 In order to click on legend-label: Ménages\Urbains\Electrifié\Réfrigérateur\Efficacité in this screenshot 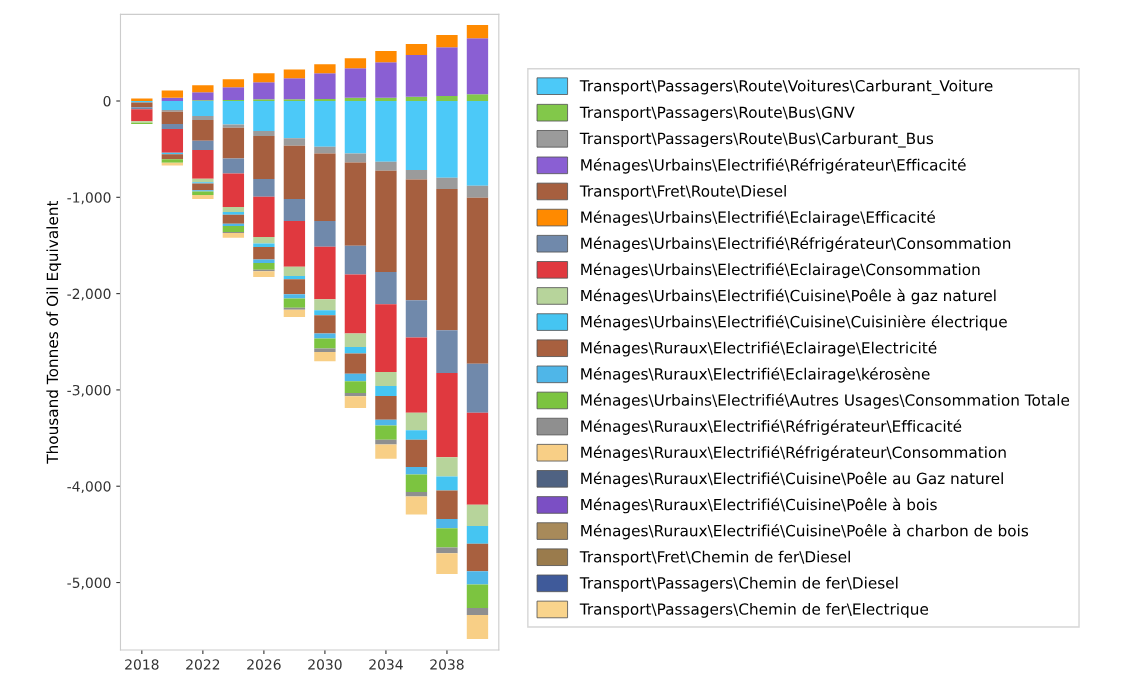, I will do `click(773, 166)`.